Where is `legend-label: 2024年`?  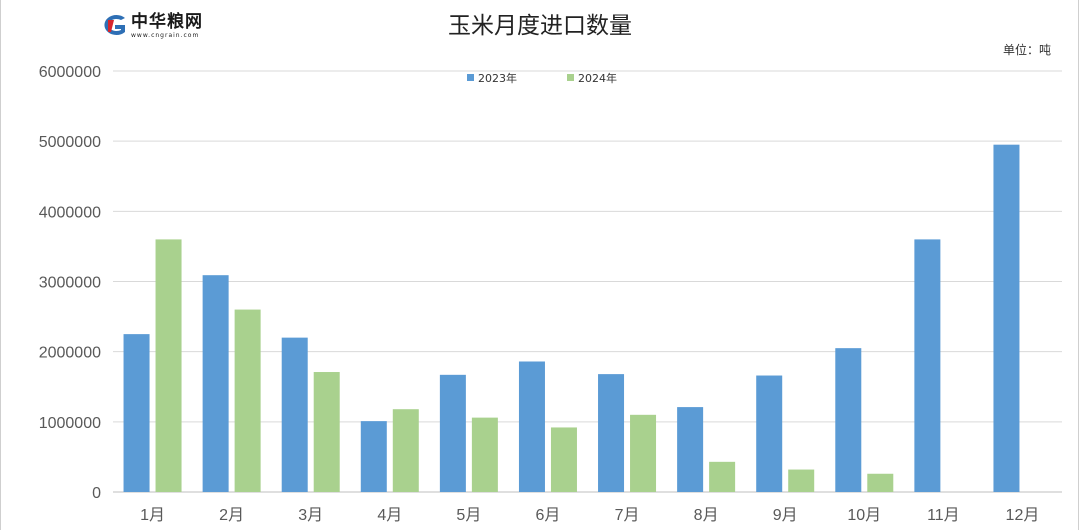
legend-label: 2024年 is located at coordinates (597, 78).